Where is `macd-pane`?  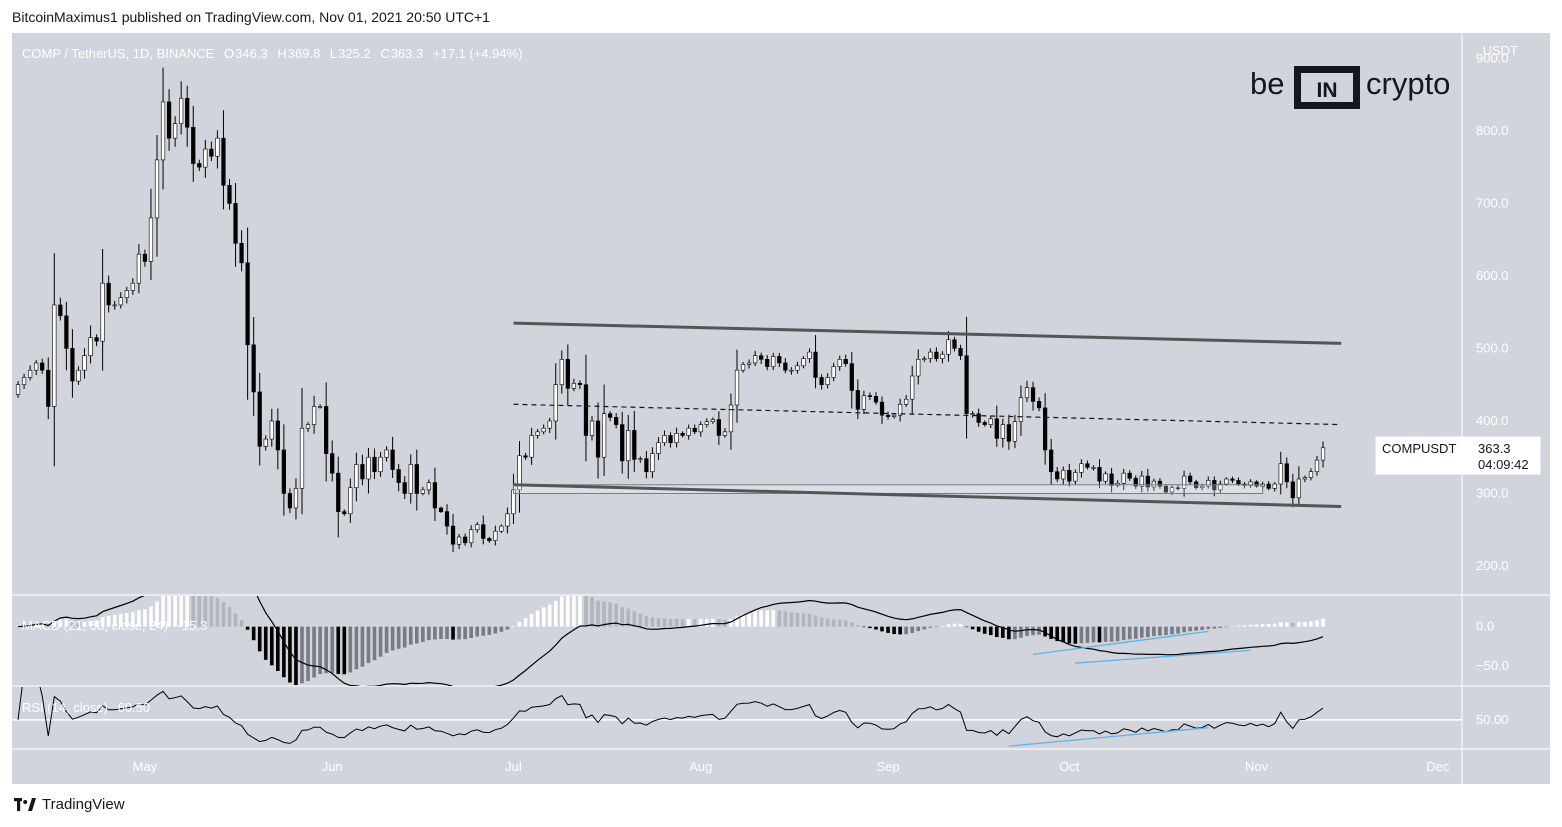 macd-pane is located at coordinates (671, 619).